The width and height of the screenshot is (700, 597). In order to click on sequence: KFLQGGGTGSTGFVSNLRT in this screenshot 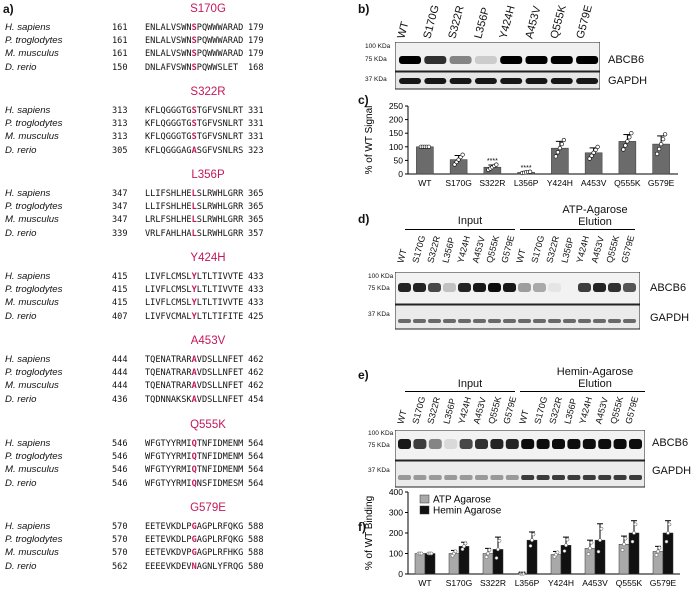, I will do `click(194, 111)`.